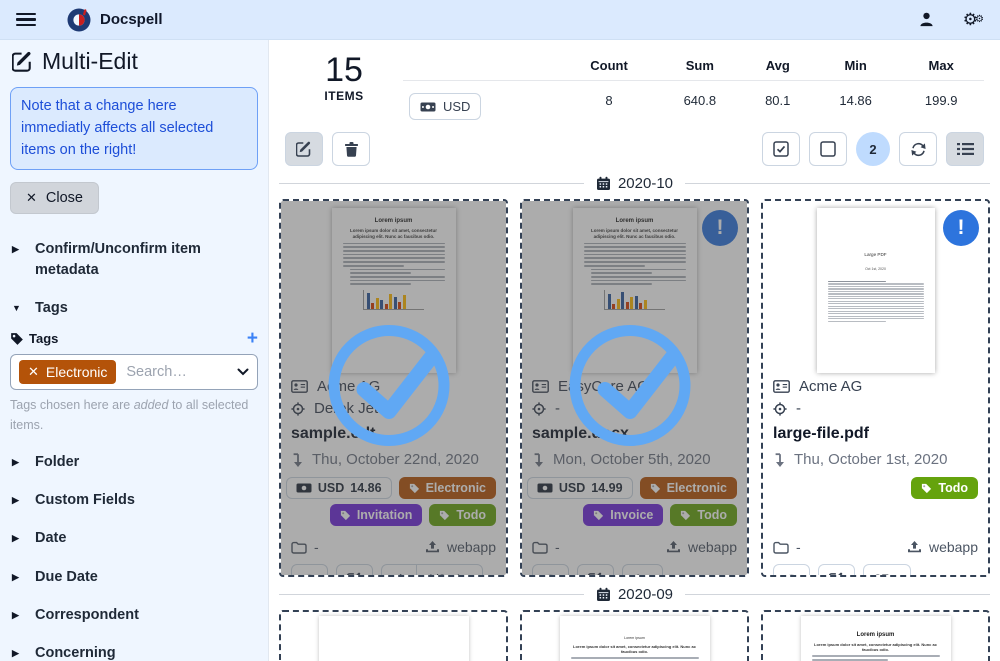 This screenshot has width=1000, height=661. I want to click on top-navbar: Docspell ⚙ ⚙, so click(500, 20).